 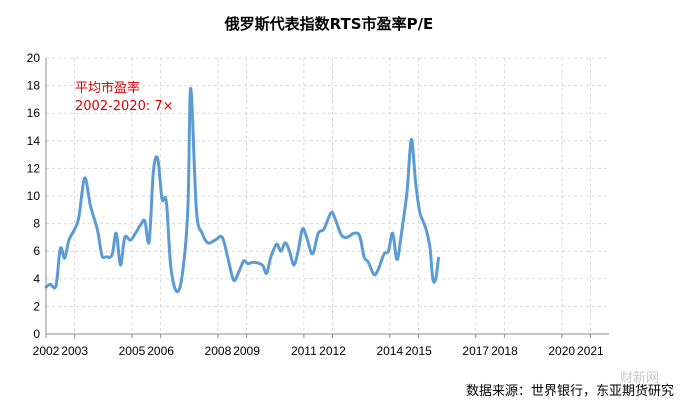 I want to click on y-tick-label: 2, so click(x=36, y=306).